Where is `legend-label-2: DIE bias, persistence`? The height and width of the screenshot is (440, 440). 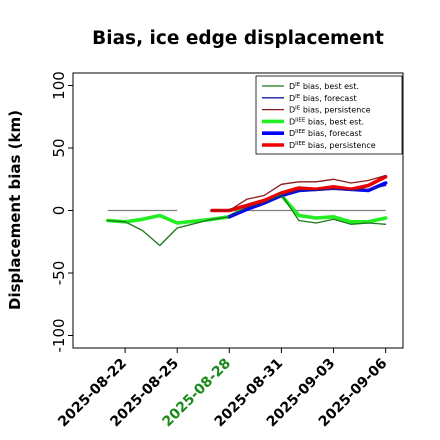 legend-label-2: DIE bias, persistence is located at coordinates (330, 110).